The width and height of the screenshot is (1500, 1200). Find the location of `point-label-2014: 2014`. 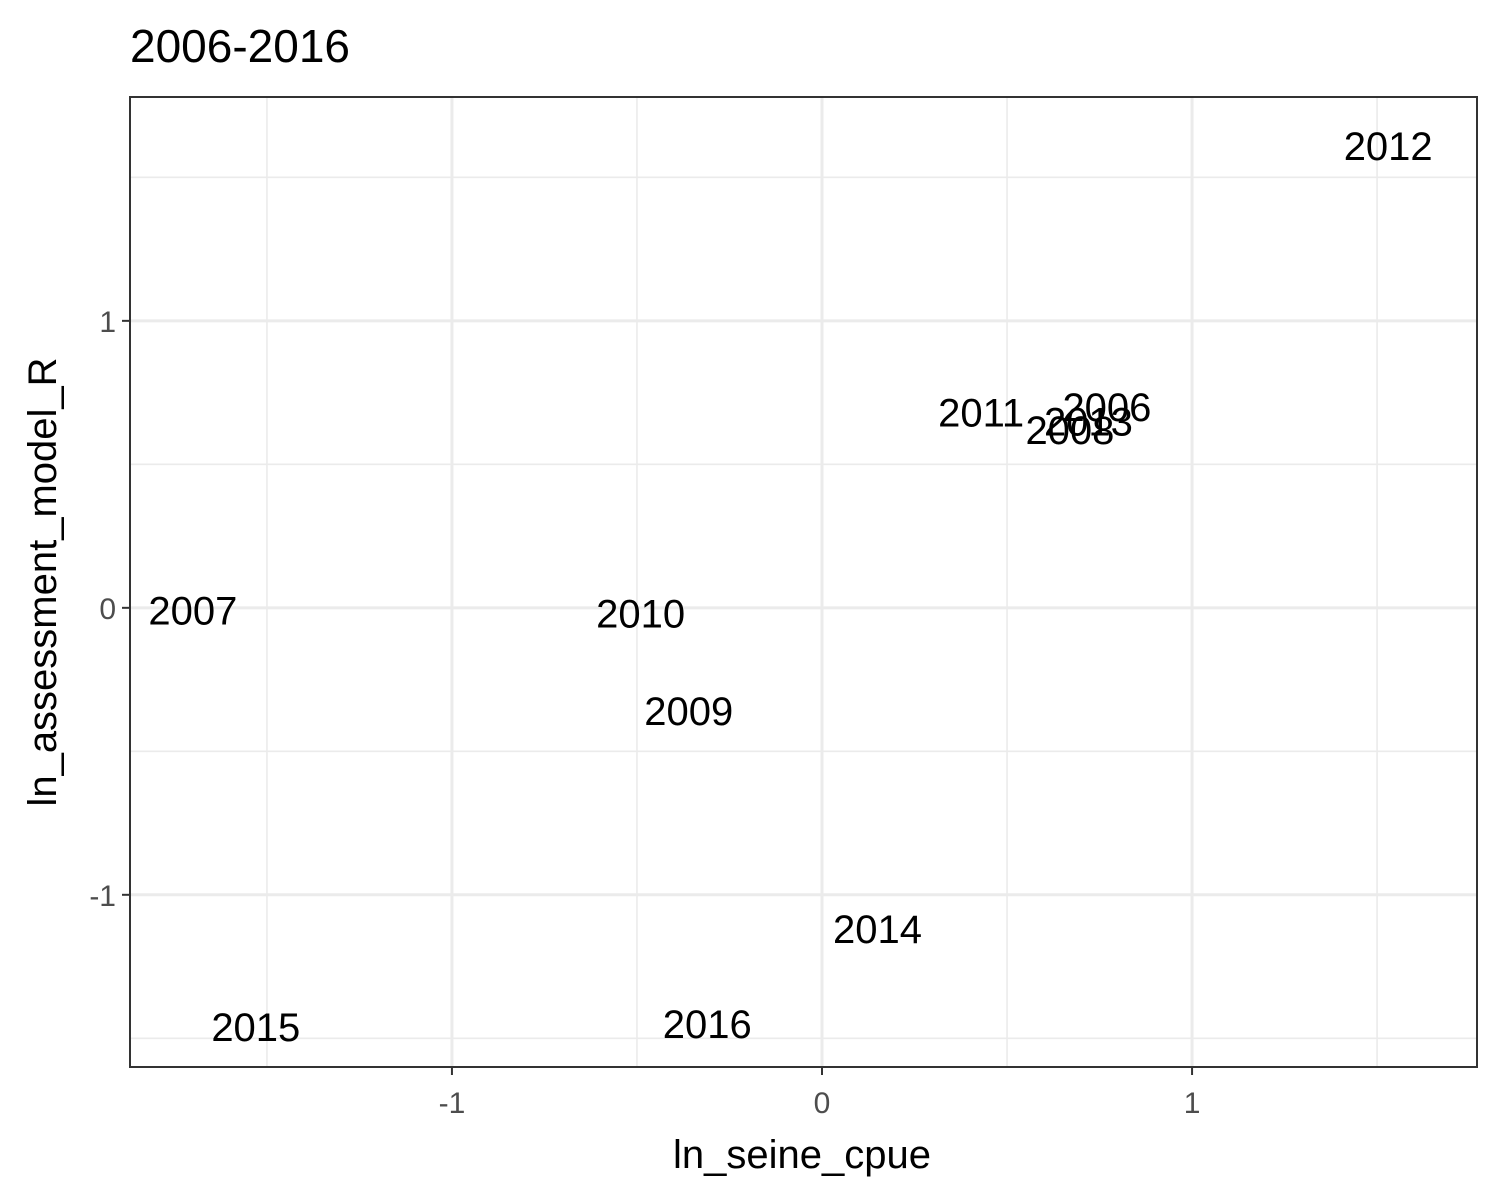

point-label-2014: 2014 is located at coordinates (877, 930).